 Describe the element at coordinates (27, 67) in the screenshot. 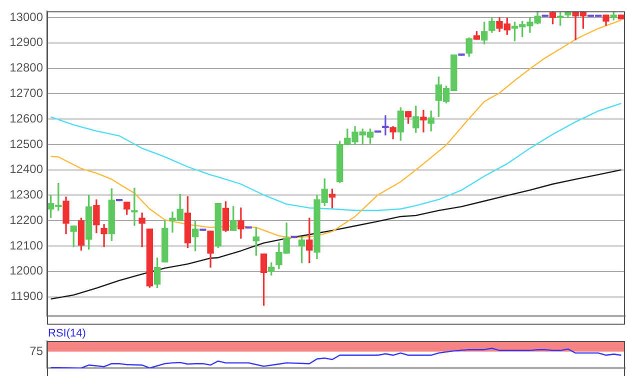

I see `y-tick-label: 12800` at that location.